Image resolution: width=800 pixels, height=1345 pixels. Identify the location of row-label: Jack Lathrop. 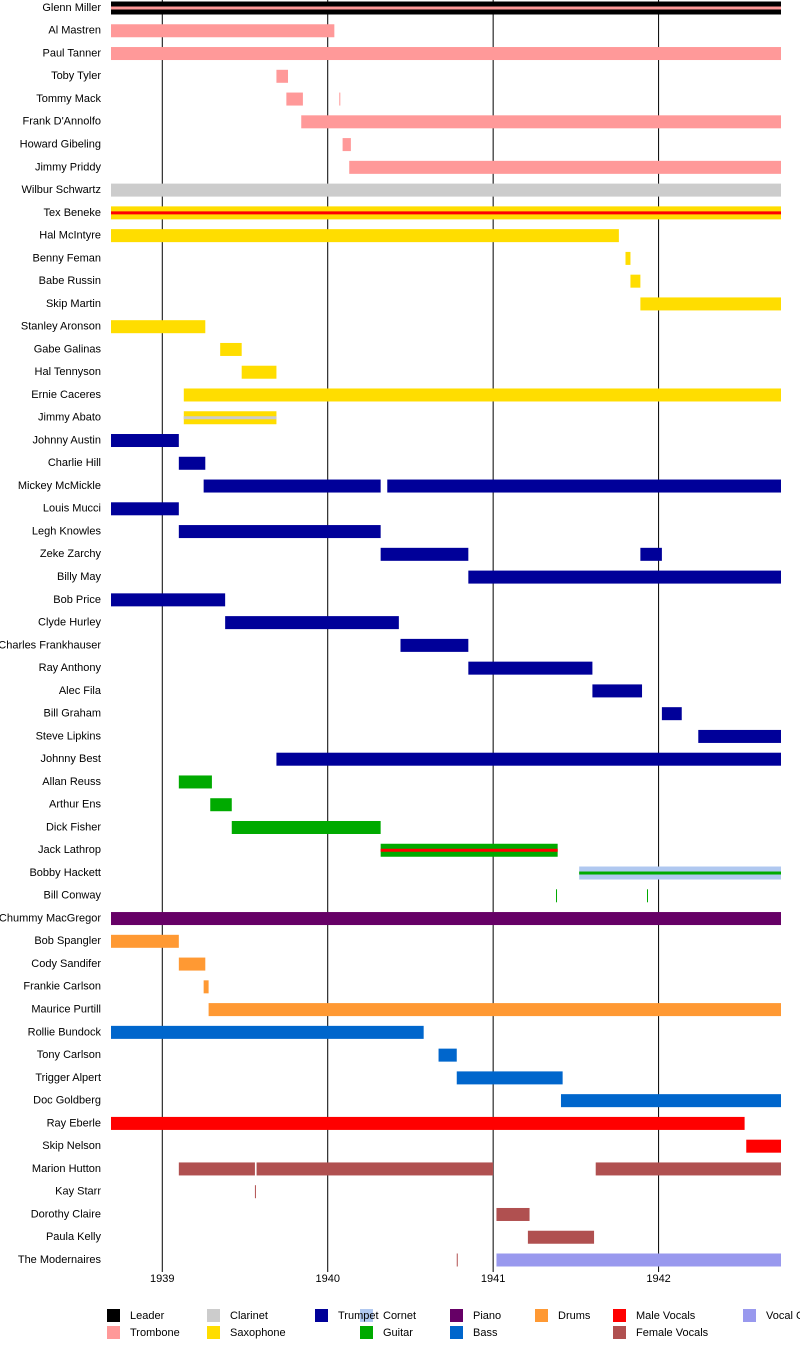
(69, 850).